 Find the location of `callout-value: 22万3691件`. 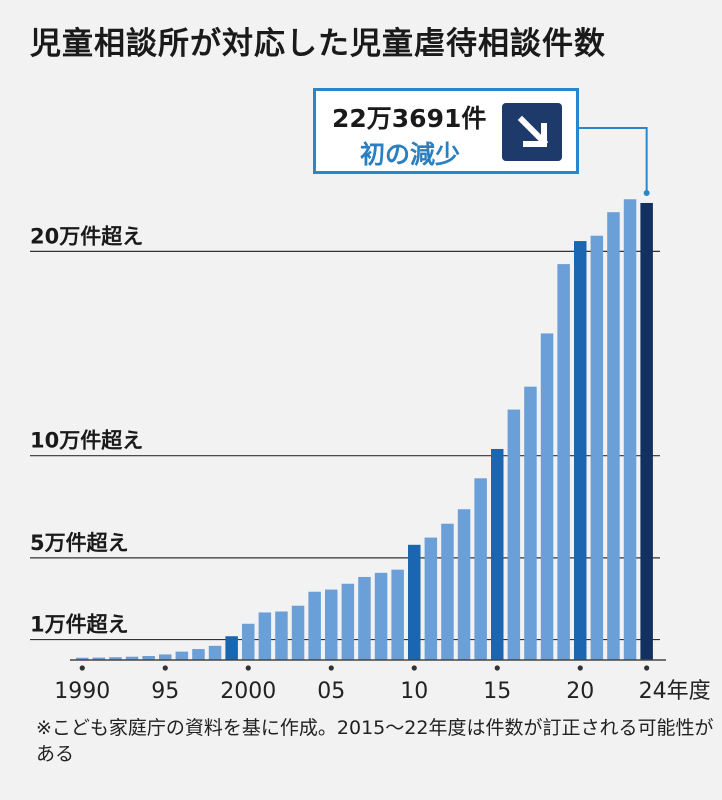

callout-value: 22万3691件 is located at coordinates (409, 118).